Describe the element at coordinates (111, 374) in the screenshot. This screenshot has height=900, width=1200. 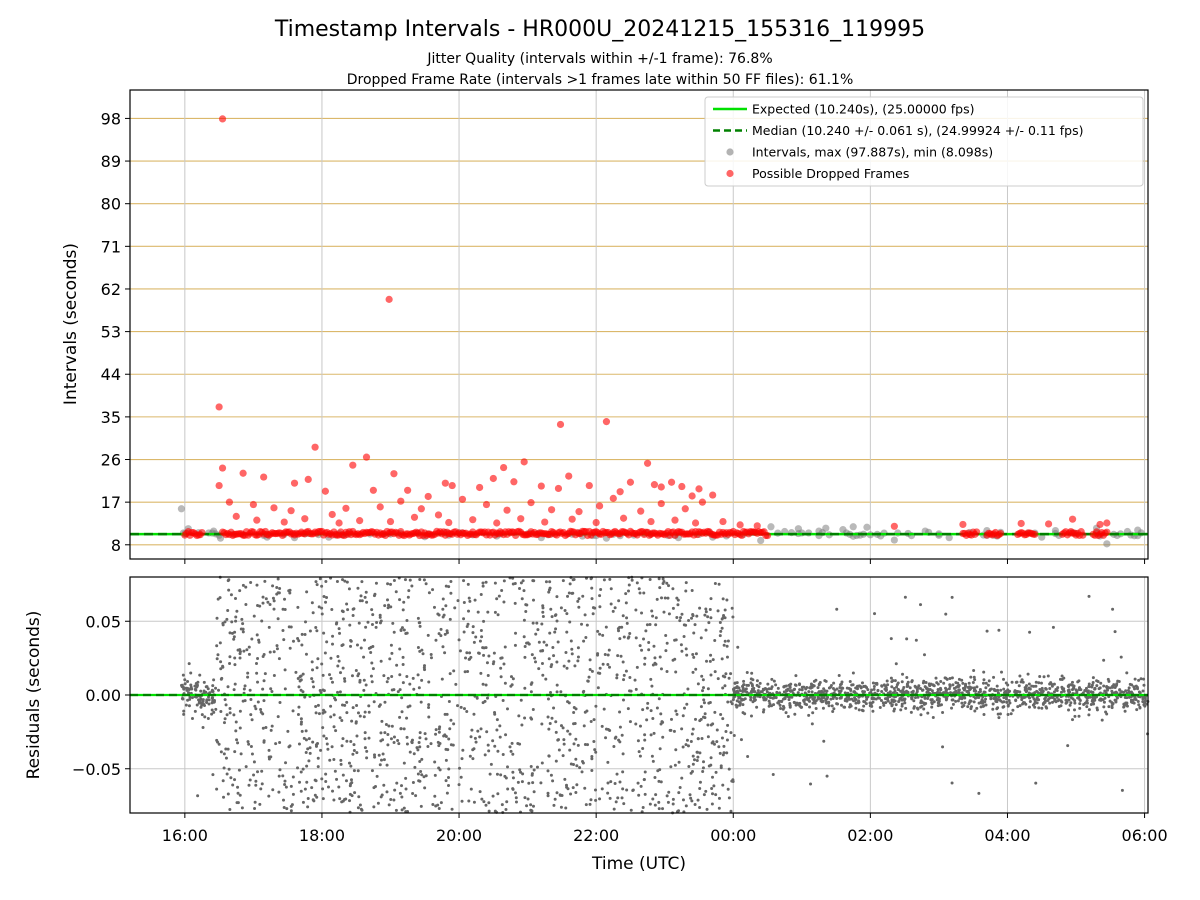
I see `intervals-y-tick-label: 44` at that location.